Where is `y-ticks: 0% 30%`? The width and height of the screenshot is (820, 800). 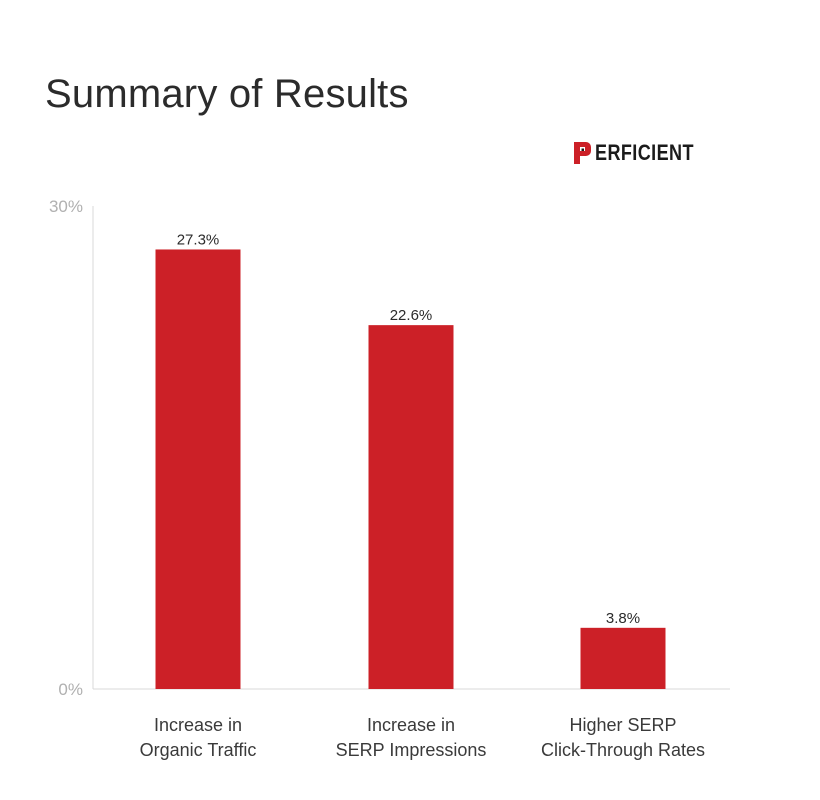 y-ticks: 0% 30% is located at coordinates (66, 448).